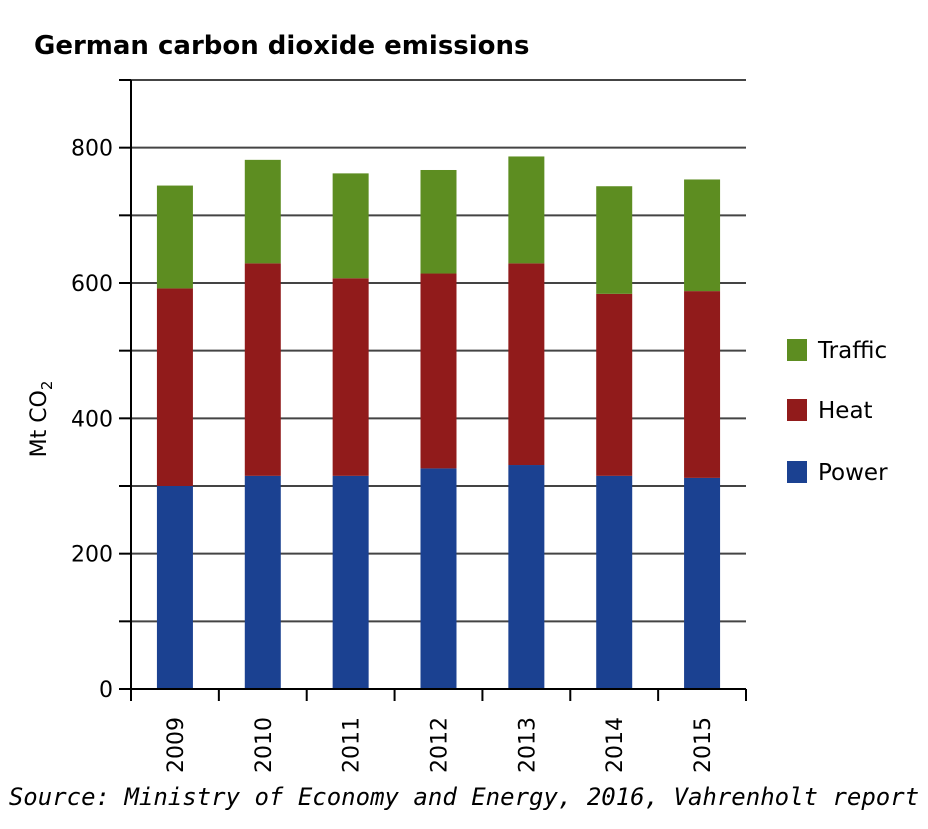 Image resolution: width=928 pixels, height=829 pixels. What do you see at coordinates (526, 577) in the screenshot?
I see `bar-power-2013` at bounding box center [526, 577].